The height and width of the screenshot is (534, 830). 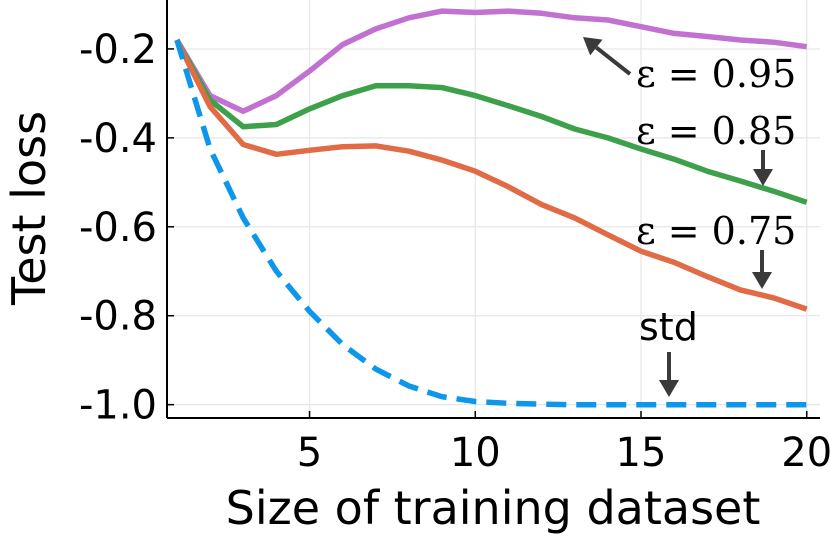 I want to click on annotation-label: ε = 0.75, so click(x=716, y=231).